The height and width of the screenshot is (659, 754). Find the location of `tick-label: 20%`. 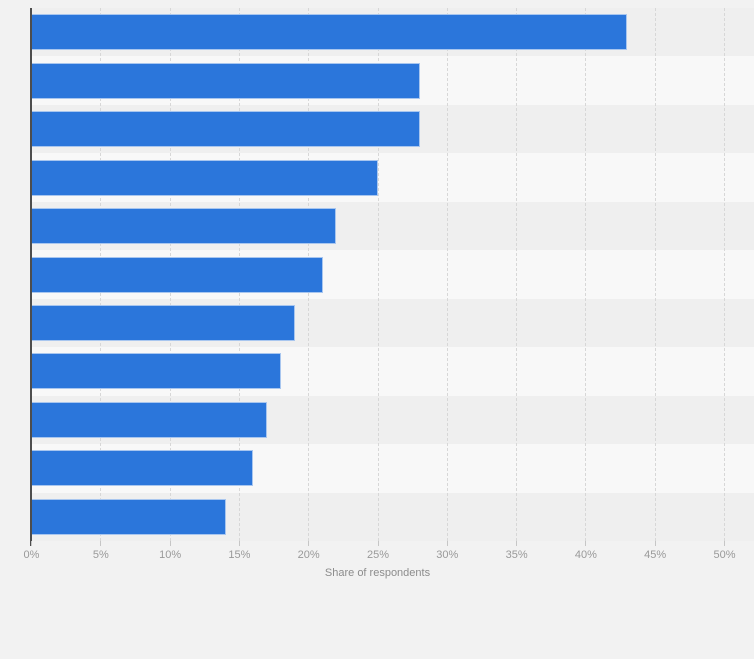

tick-label: 20% is located at coordinates (308, 555).